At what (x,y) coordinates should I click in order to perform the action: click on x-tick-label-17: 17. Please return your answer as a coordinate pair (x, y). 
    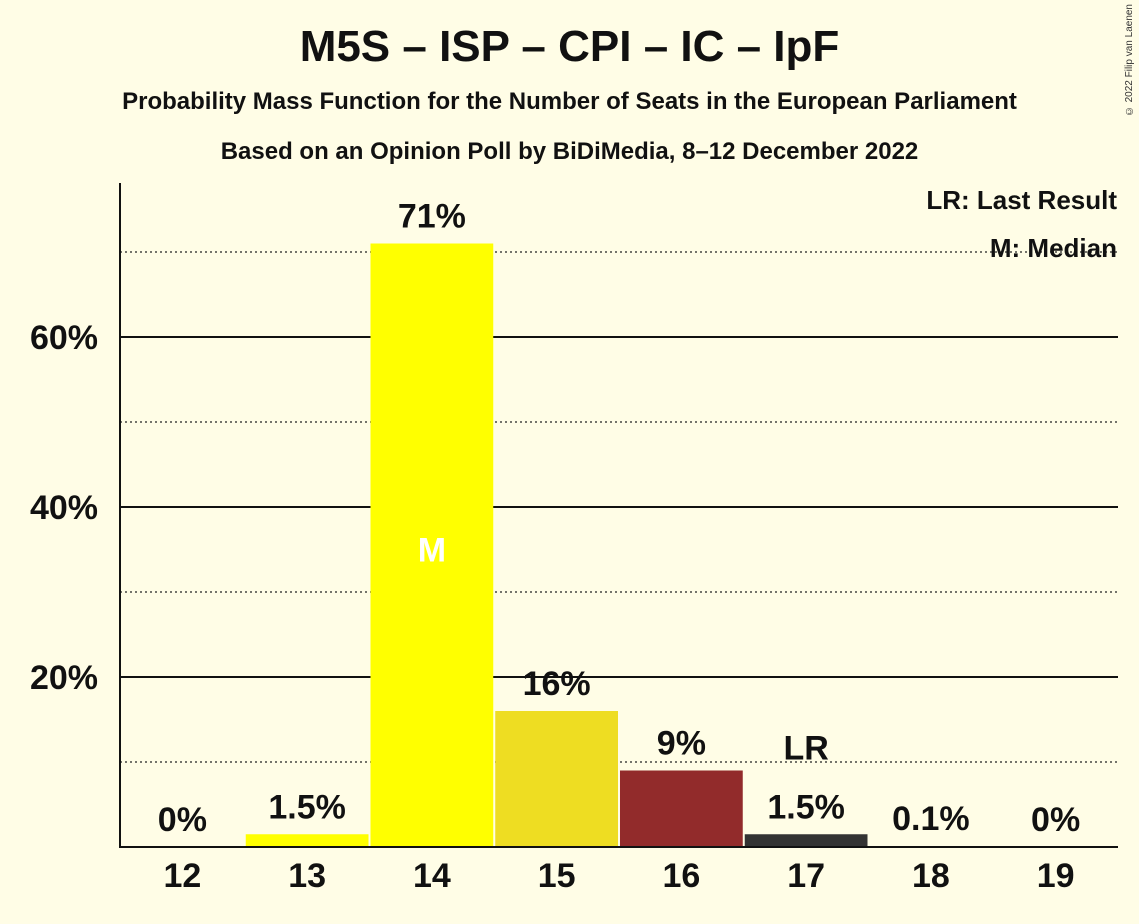
    Looking at the image, I should click on (806, 876).